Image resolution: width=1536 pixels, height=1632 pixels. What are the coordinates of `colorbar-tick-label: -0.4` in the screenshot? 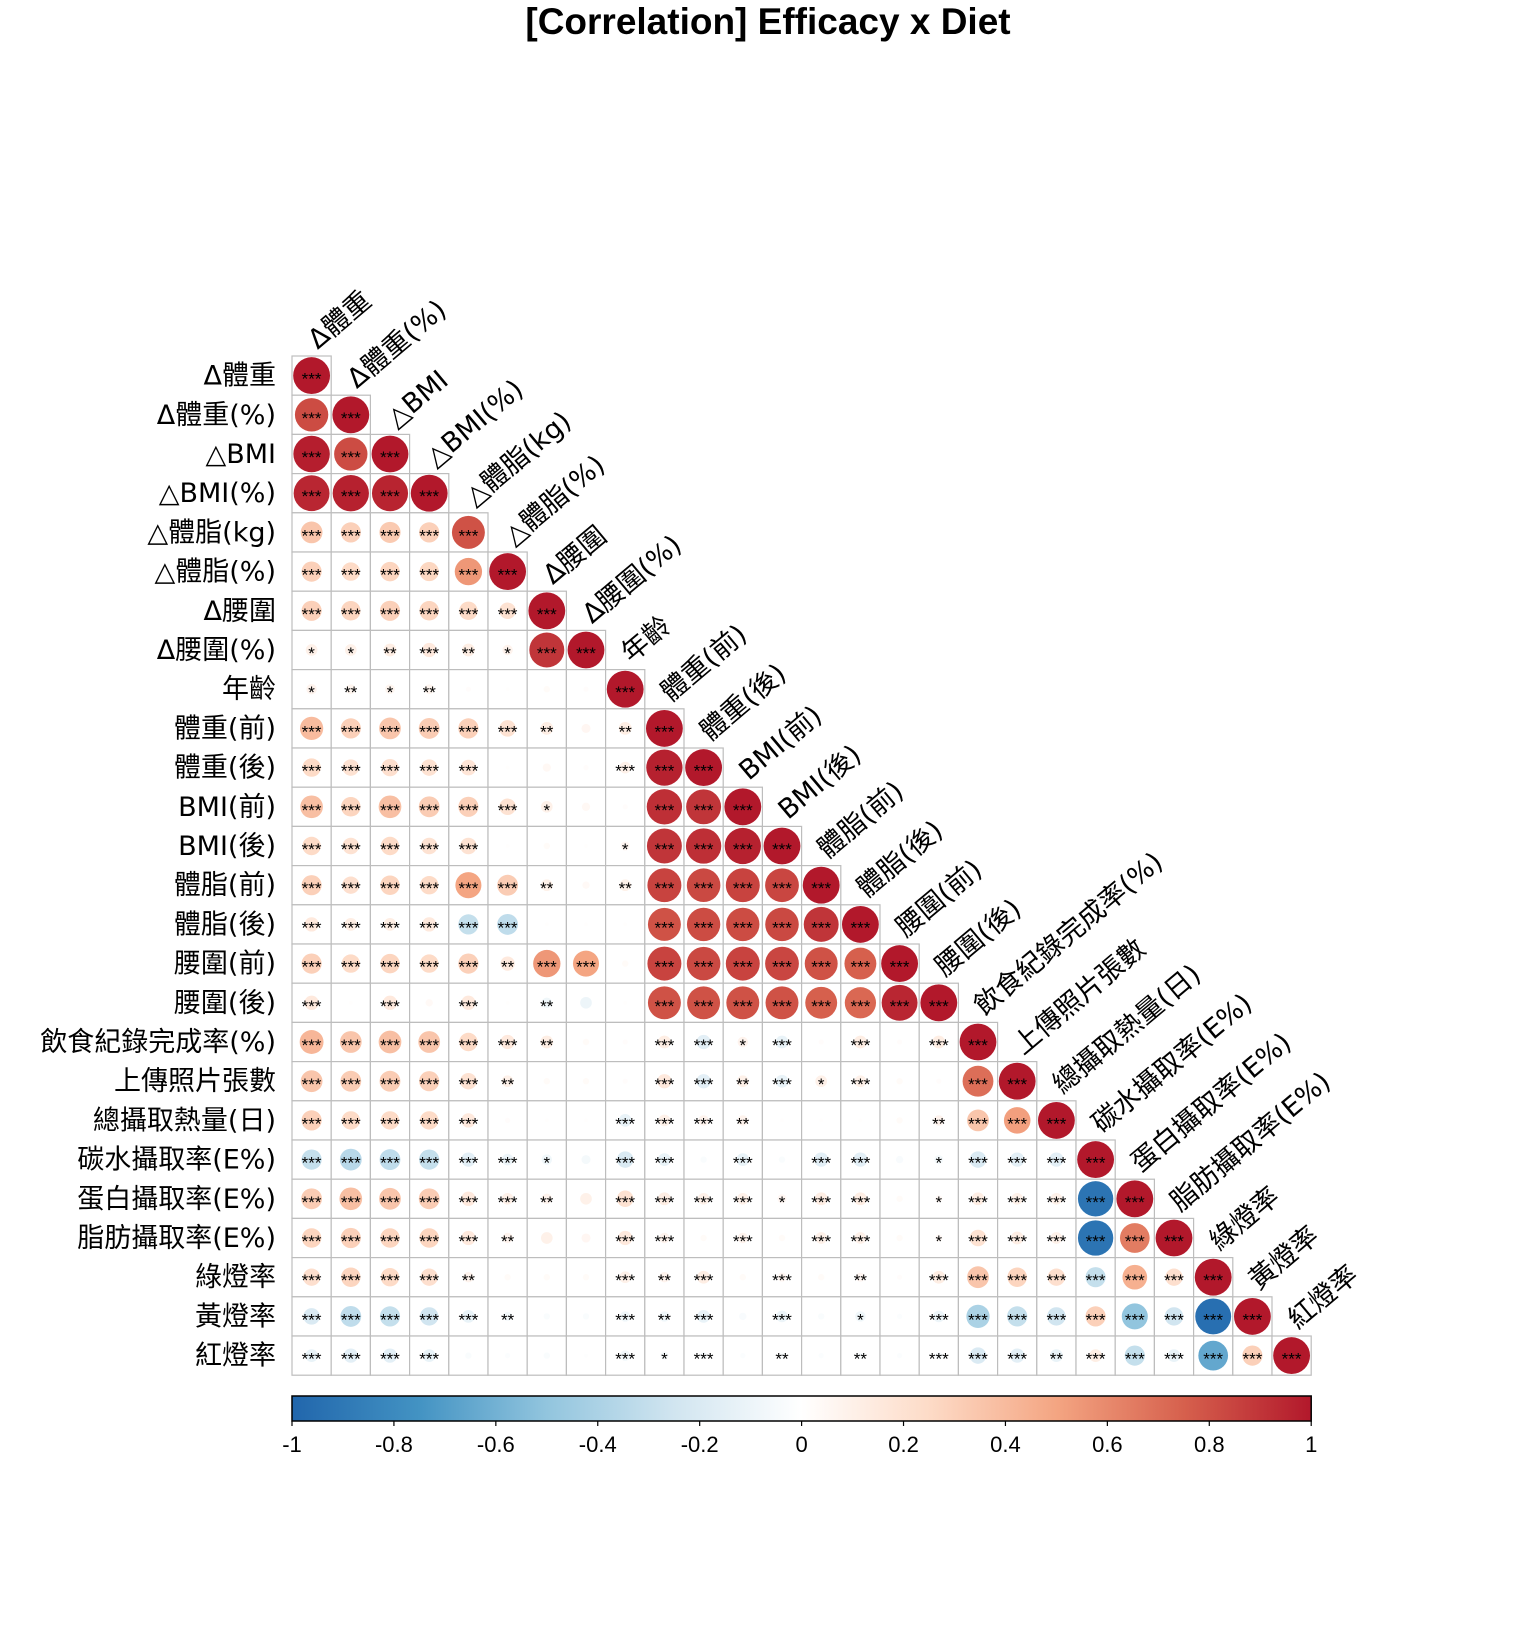 It's located at (598, 1444).